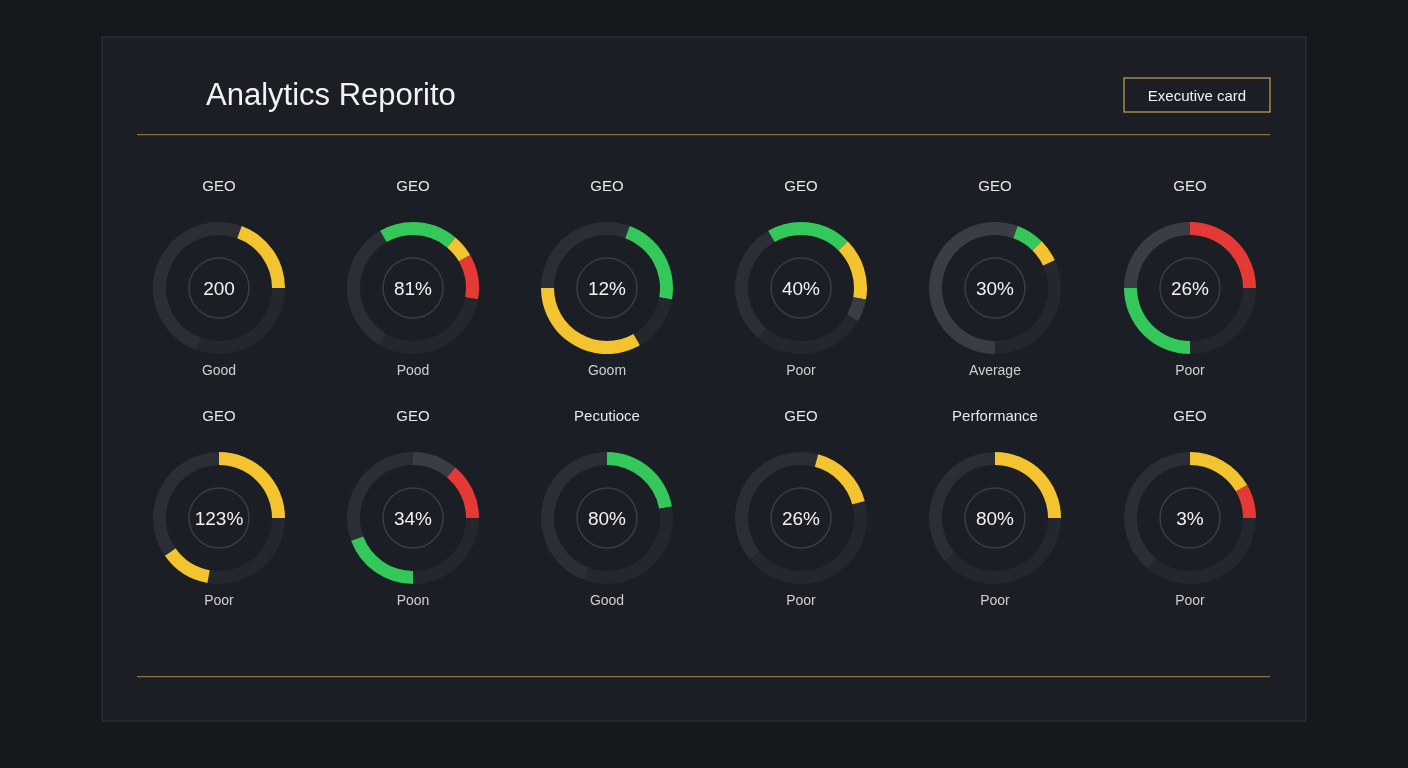 This screenshot has width=1408, height=768. Describe the element at coordinates (413, 518) in the screenshot. I see `text: 34%` at that location.